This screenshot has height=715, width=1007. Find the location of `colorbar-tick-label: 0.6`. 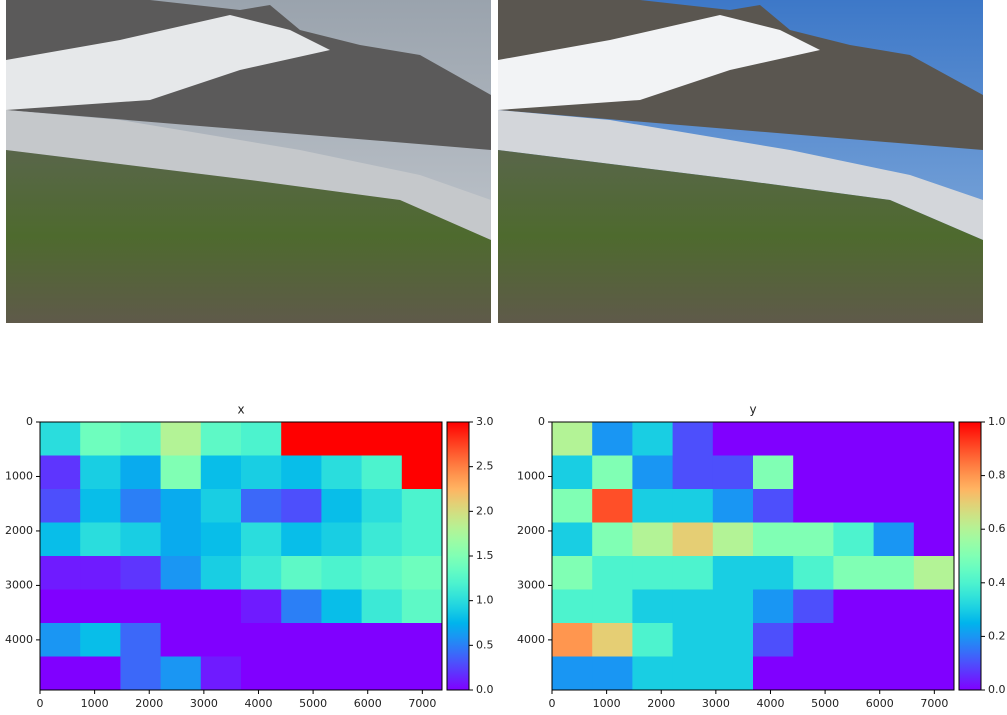

colorbar-tick-label: 0.6 is located at coordinates (997, 528).